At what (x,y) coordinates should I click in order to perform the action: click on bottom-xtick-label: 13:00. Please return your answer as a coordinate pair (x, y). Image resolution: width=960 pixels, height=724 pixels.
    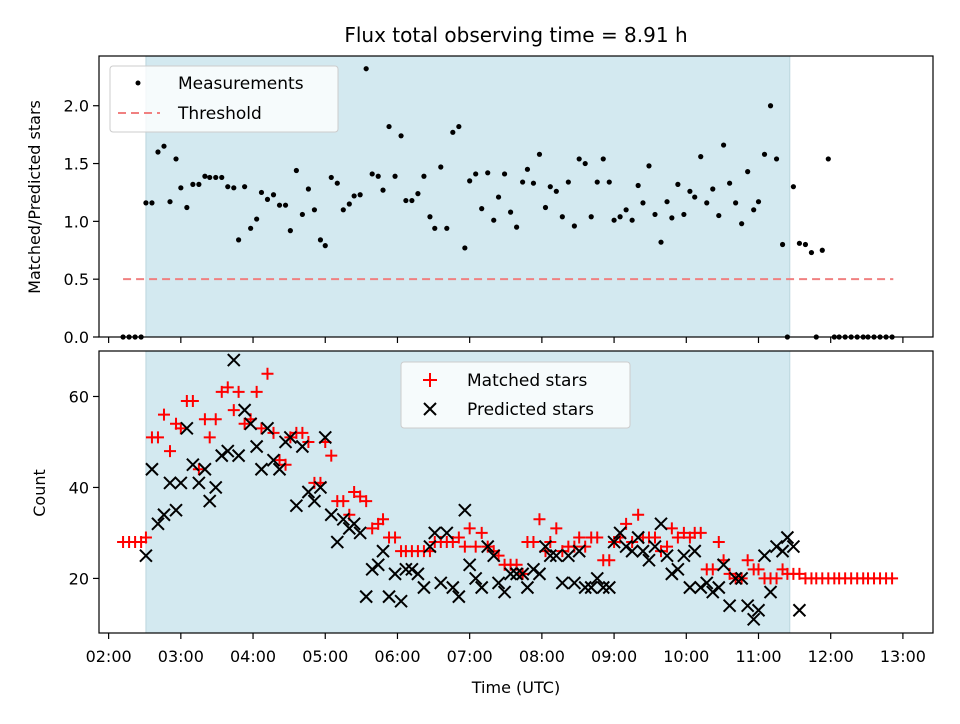
    Looking at the image, I should click on (903, 656).